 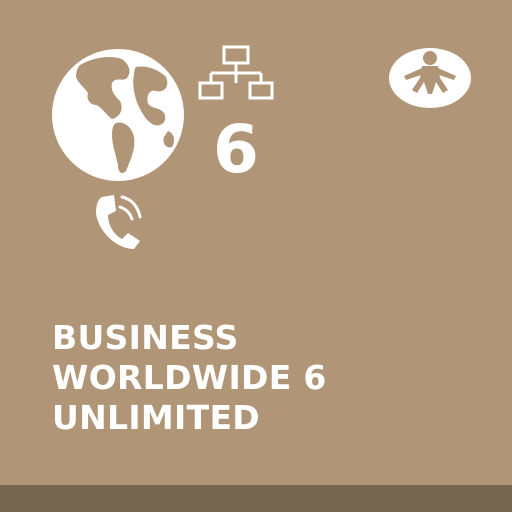 I want to click on title-line-2: WORLDWIDE 6, so click(x=189, y=377).